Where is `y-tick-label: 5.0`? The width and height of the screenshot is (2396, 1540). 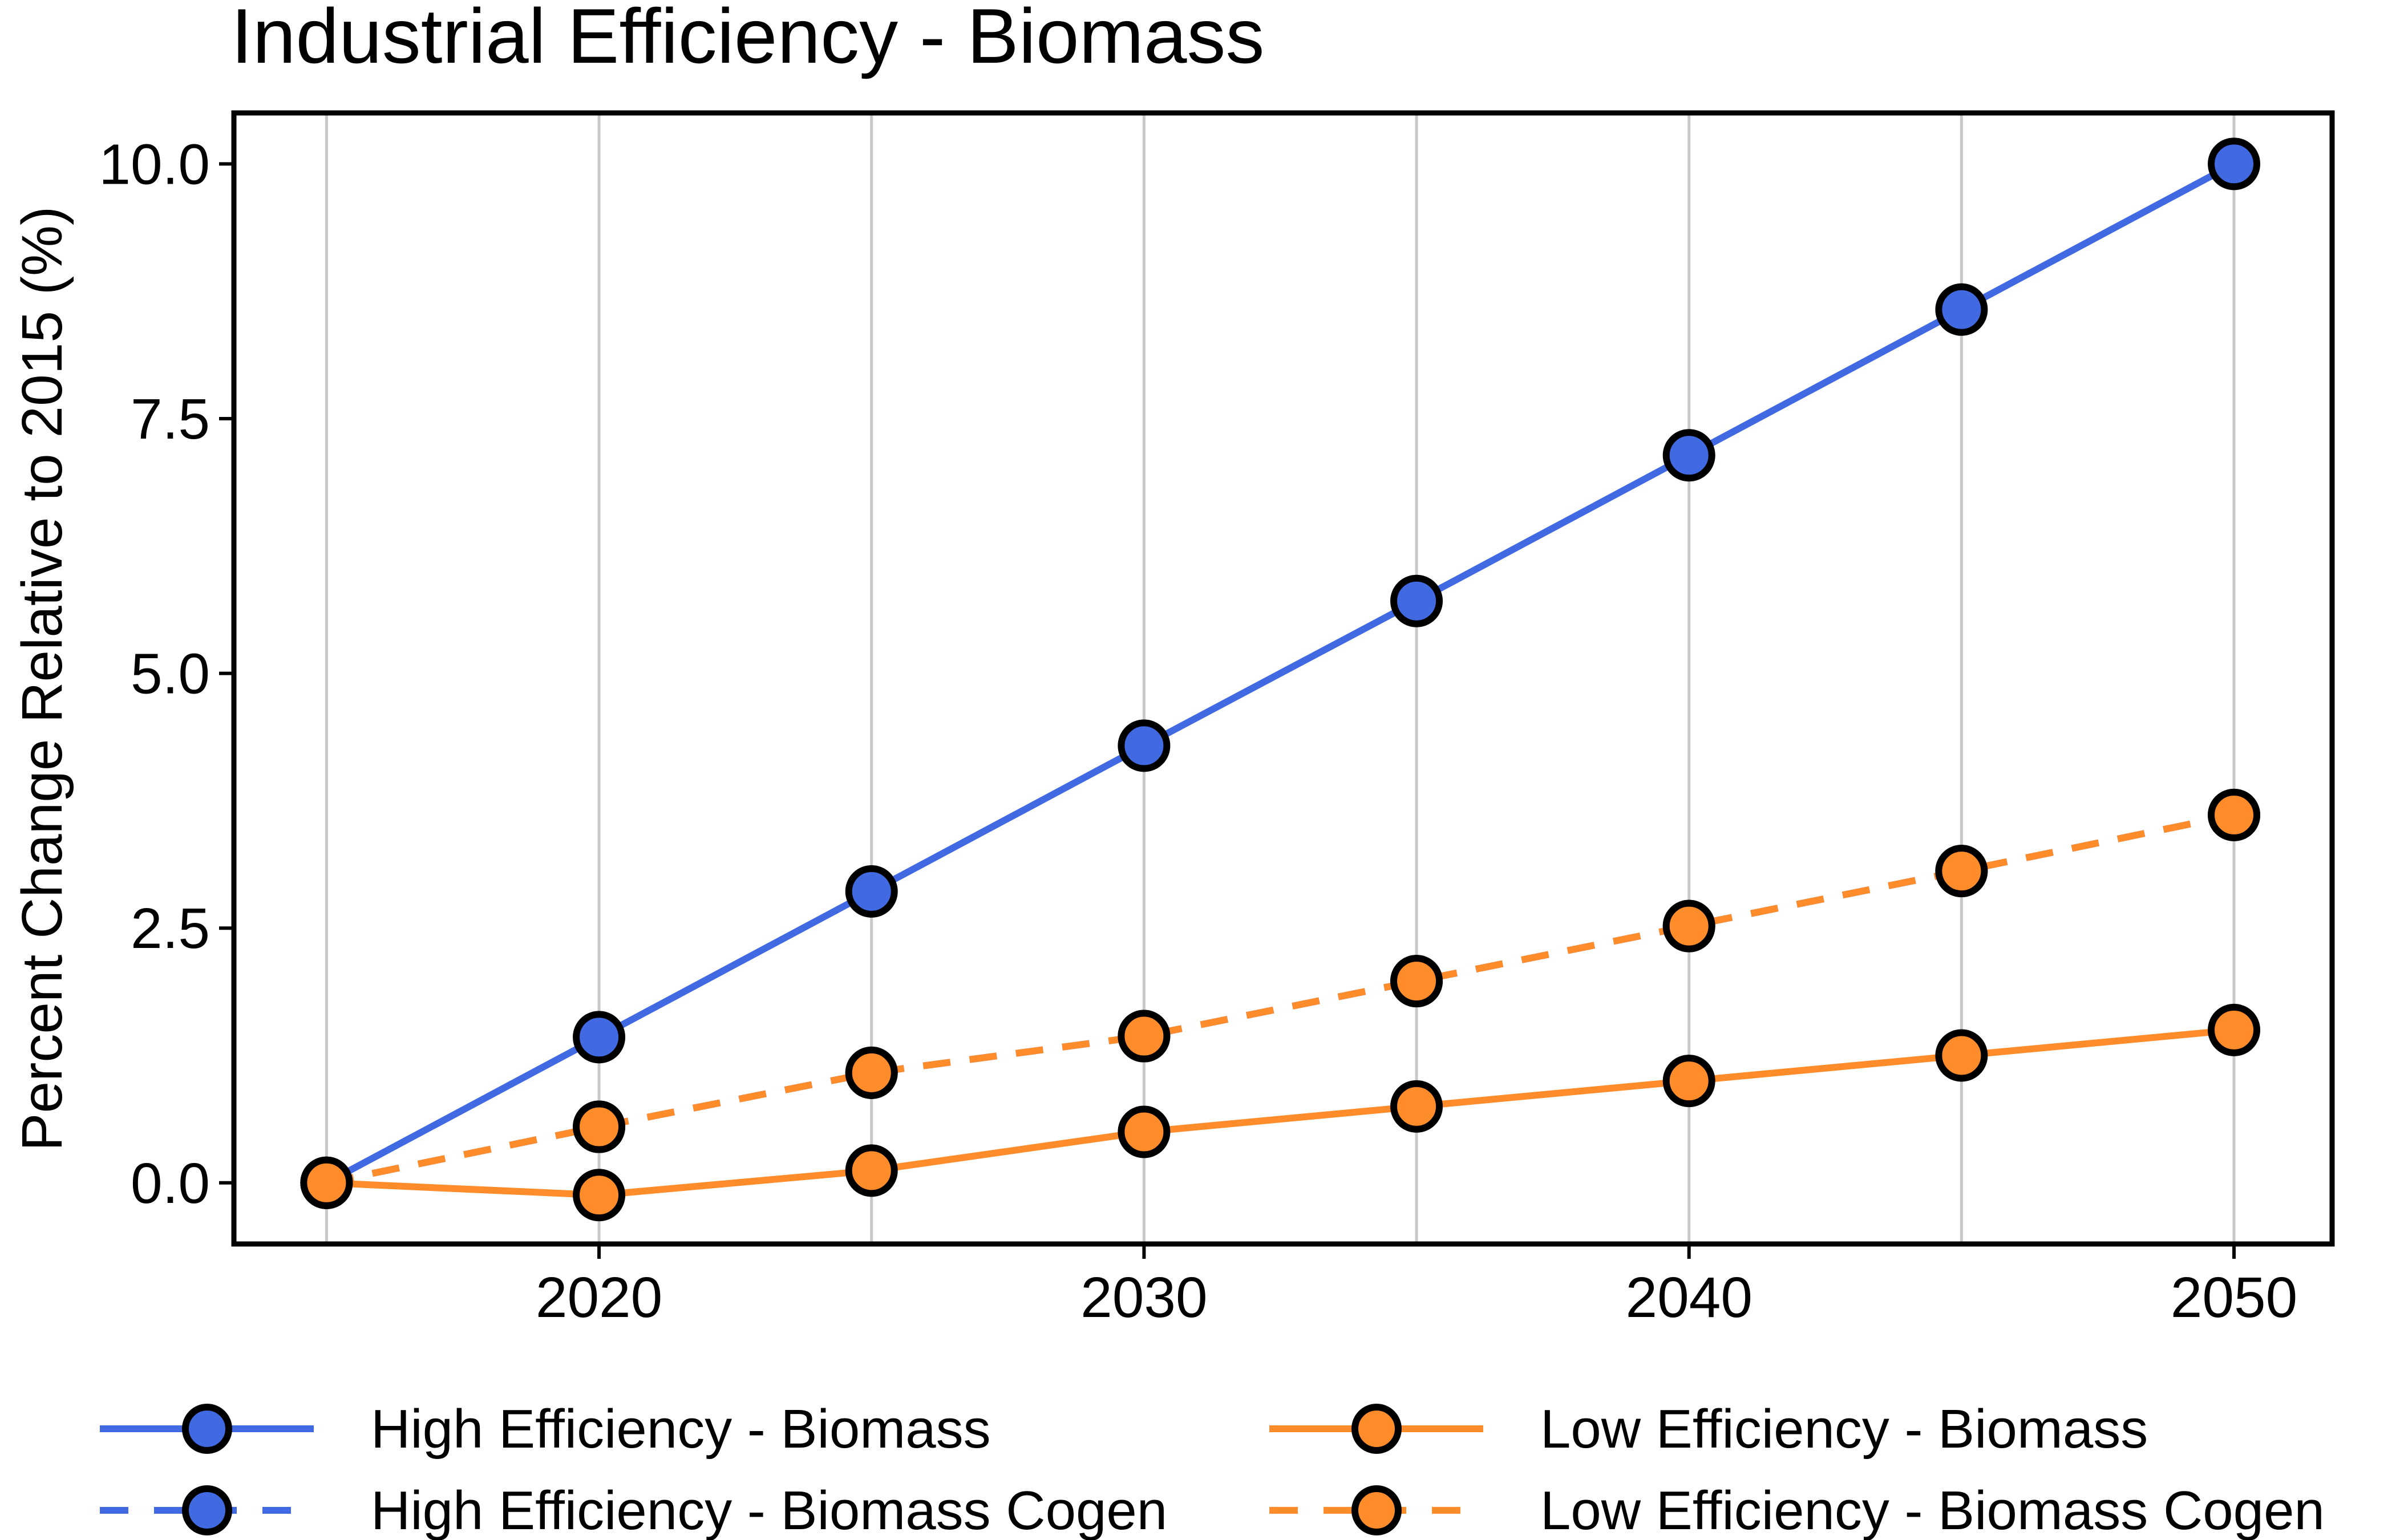
y-tick-label: 5.0 is located at coordinates (171, 674).